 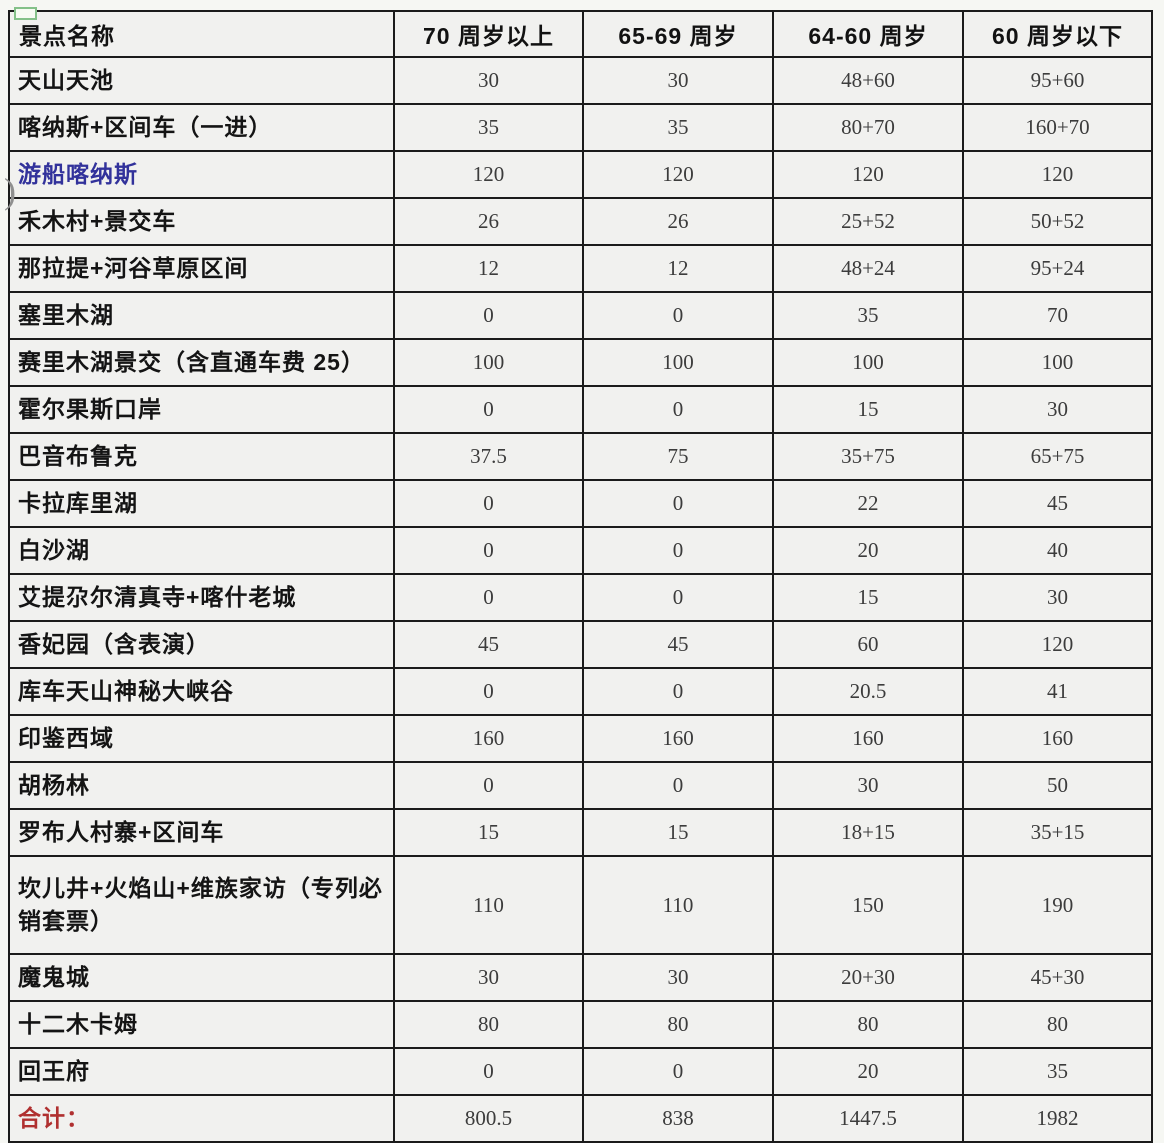 I want to click on attraction-name-cell: 那拉提+河谷草原区间, so click(x=201, y=268).